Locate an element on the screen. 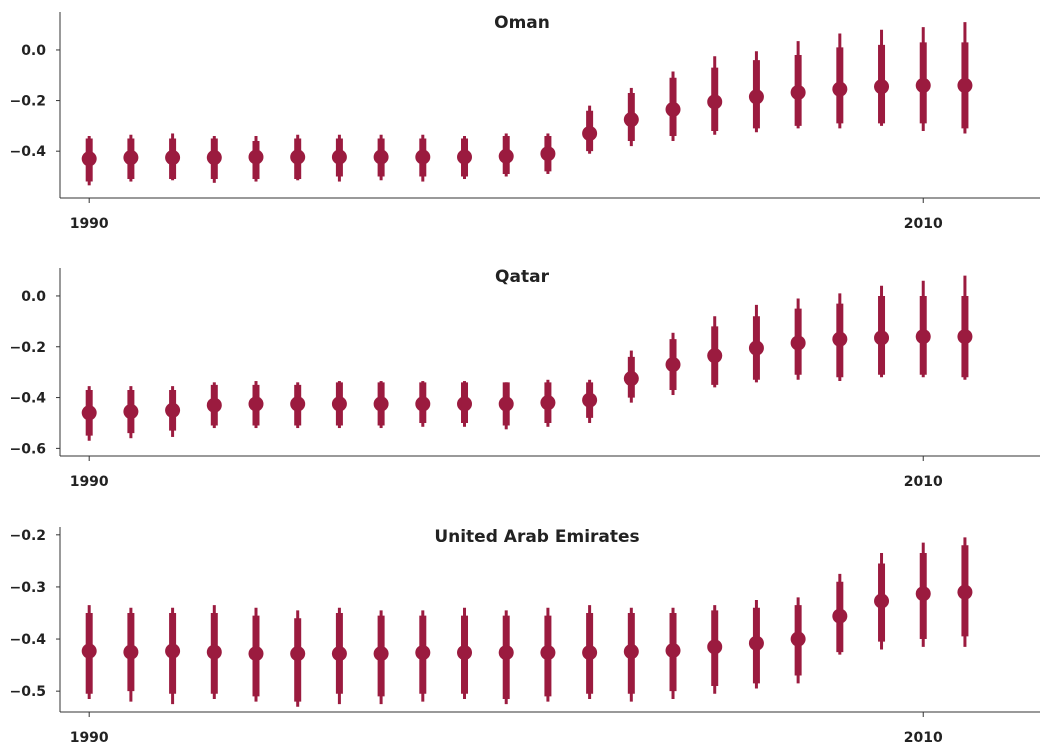 The width and height of the screenshot is (1045, 749). panel-title: United Arab Emirates is located at coordinates (536, 537).